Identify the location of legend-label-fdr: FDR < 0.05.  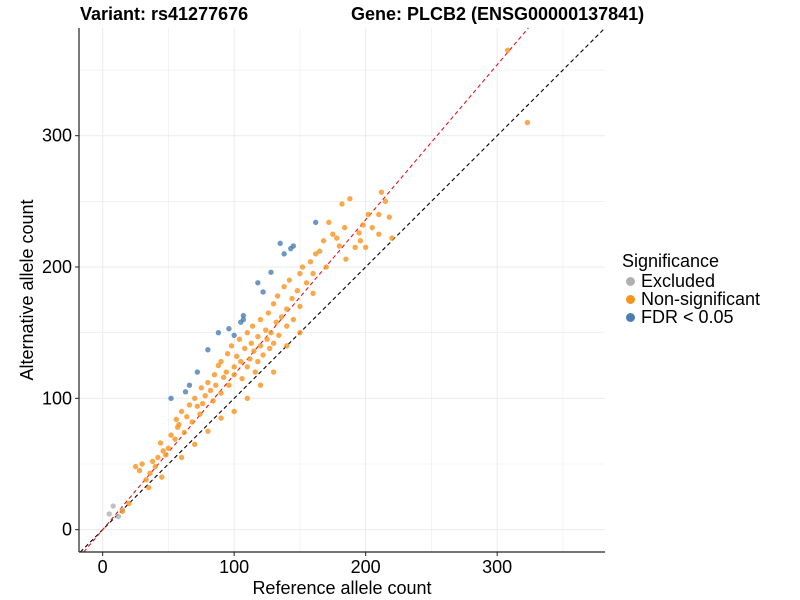
(687, 317).